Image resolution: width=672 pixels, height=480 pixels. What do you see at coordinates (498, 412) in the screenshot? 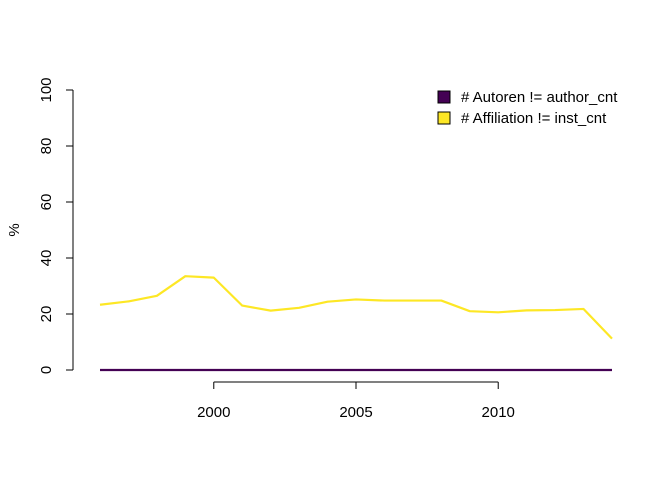
I see `x-tick-label: 2010` at bounding box center [498, 412].